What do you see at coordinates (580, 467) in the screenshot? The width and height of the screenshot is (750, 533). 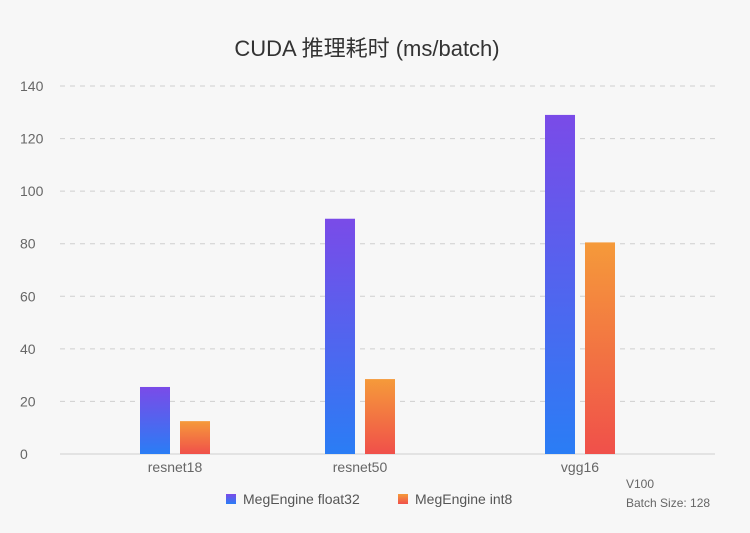 I see `x-category-label: vgg16` at bounding box center [580, 467].